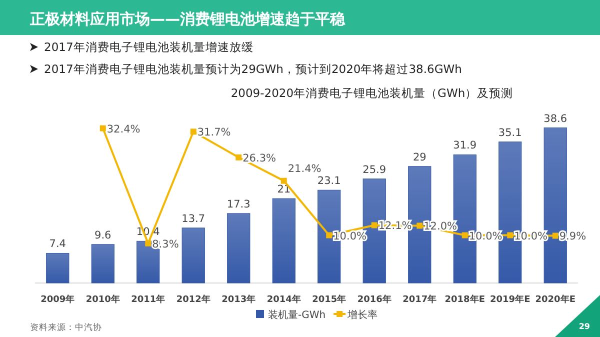 This screenshot has height=337, width=600. Describe the element at coordinates (329, 181) in the screenshot. I see `data-label: 23.1` at that location.